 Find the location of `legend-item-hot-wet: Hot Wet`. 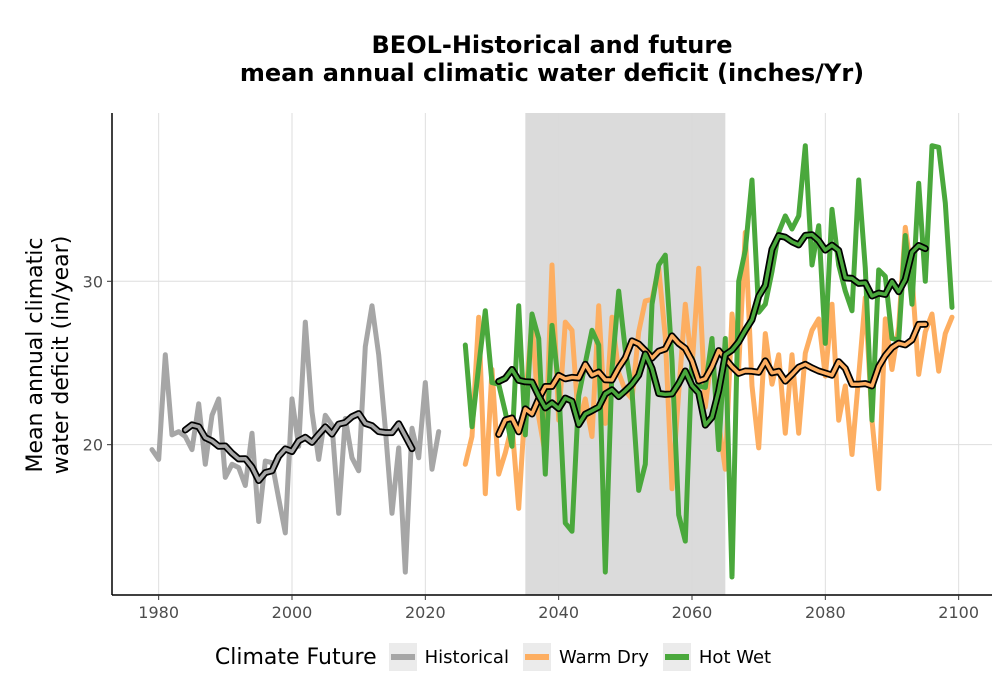

legend-item-hot-wet: Hot Wet is located at coordinates (717, 657).